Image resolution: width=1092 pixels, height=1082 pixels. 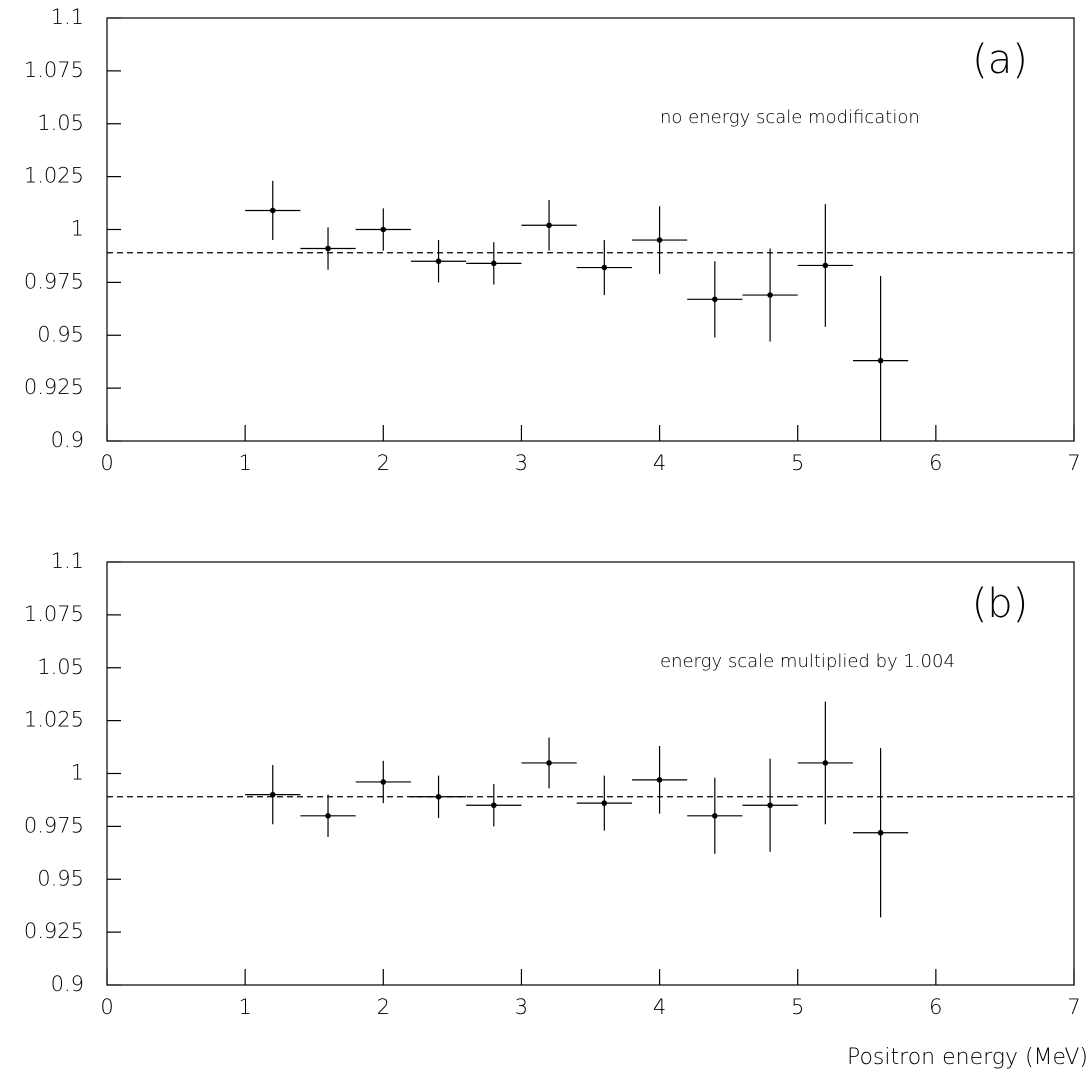 I want to click on panel-label: (a), so click(x=1000, y=60).